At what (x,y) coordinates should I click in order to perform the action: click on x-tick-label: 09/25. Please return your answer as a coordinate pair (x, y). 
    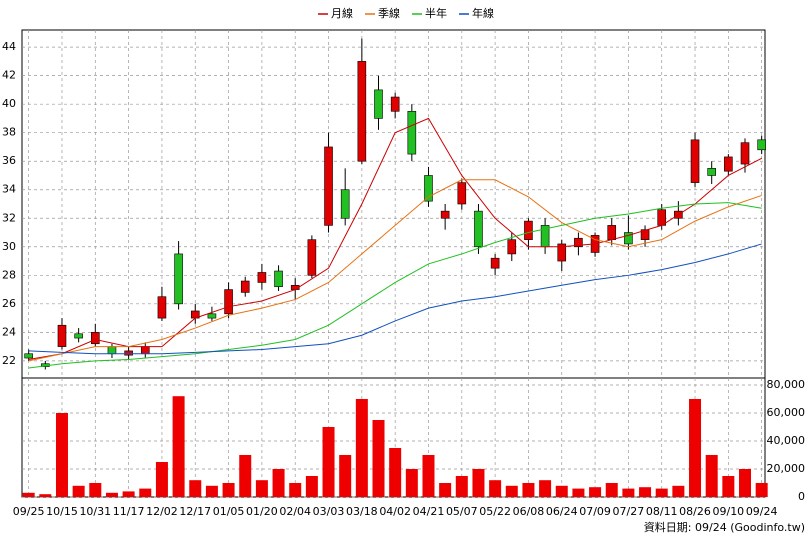
    Looking at the image, I should click on (29, 511).